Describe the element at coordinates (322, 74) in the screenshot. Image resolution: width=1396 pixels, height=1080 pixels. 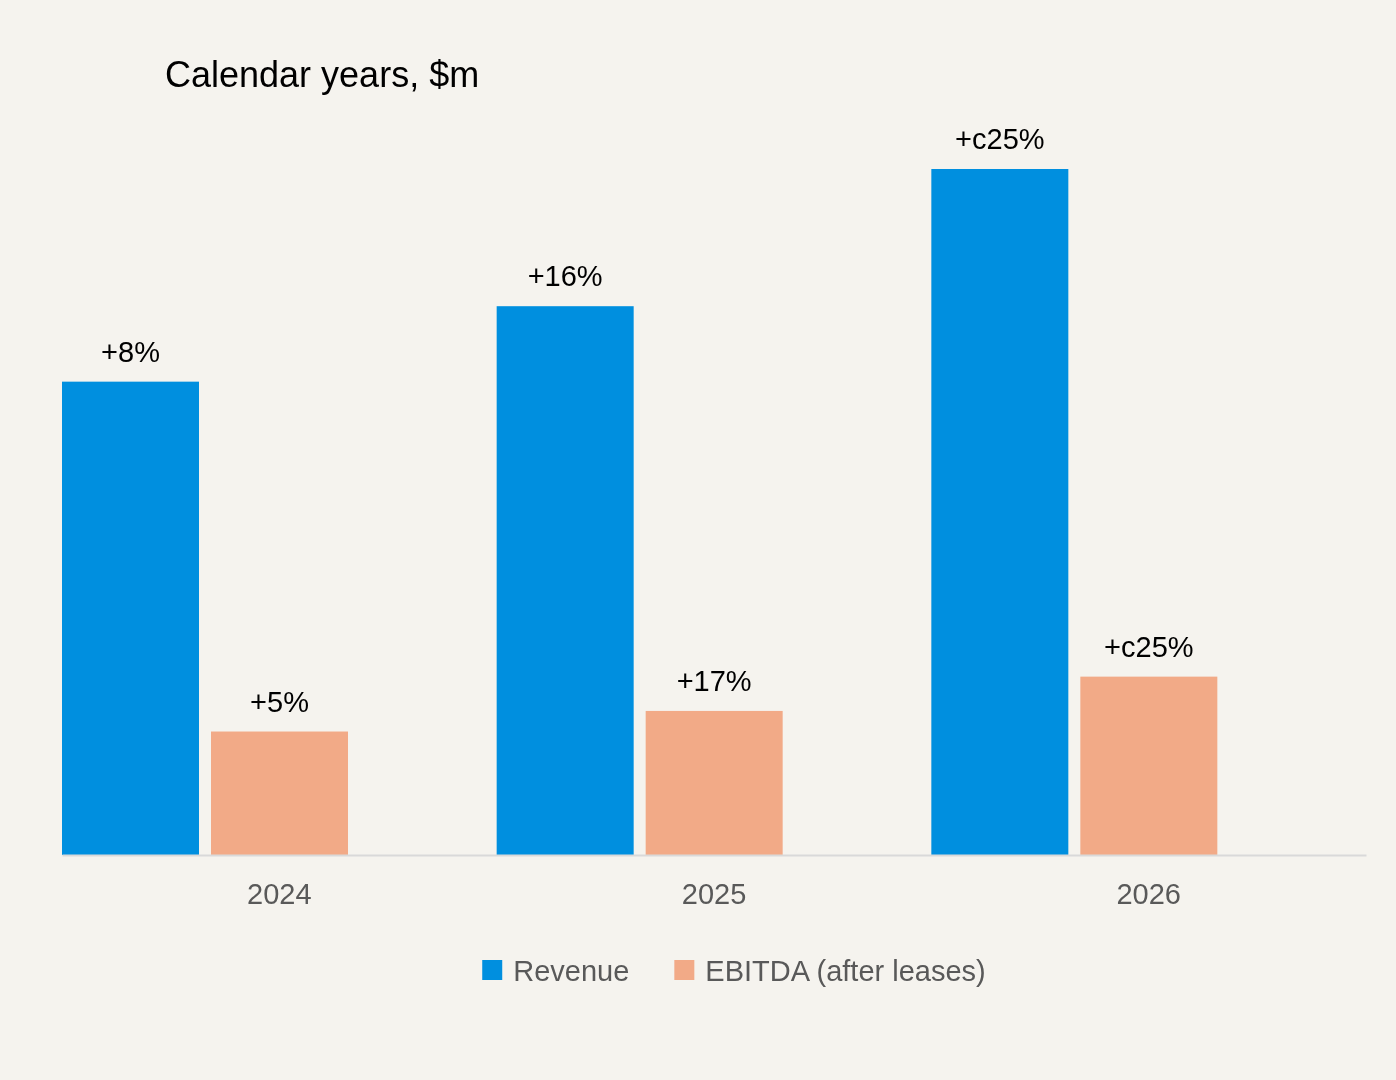
I see `chart-title: Calendar years, $m` at that location.